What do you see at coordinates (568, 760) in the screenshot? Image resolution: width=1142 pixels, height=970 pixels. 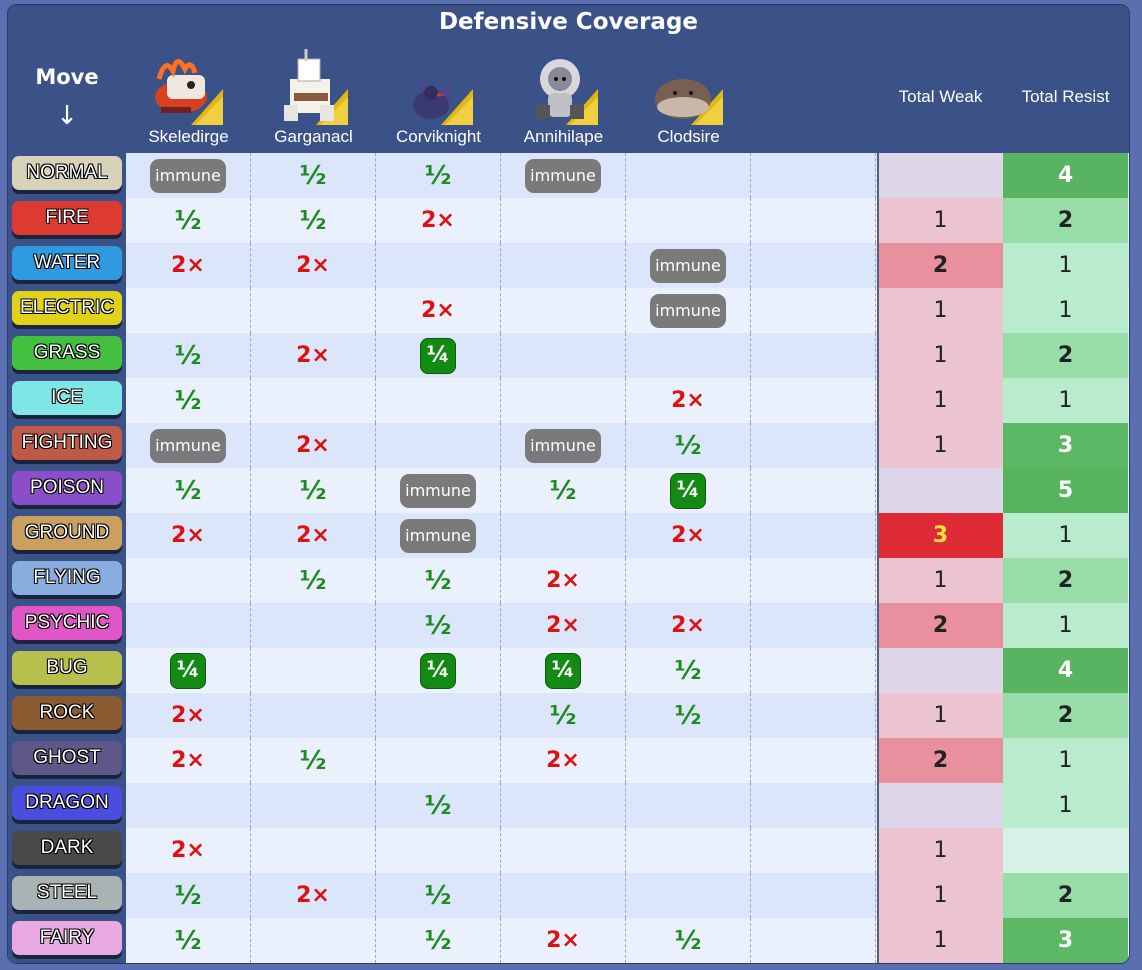 I see `type-row-ghost: GHOST 2× ½ 2× 2 1` at bounding box center [568, 760].